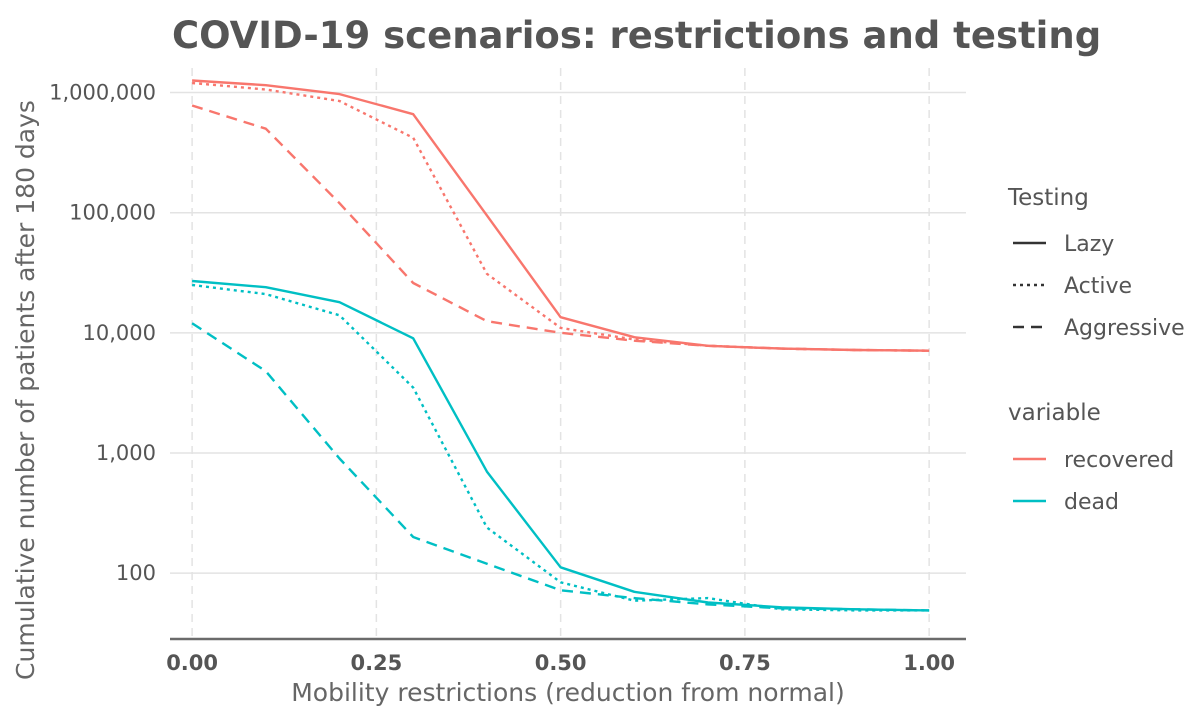 The width and height of the screenshot is (1198, 709). What do you see at coordinates (1119, 460) in the screenshot?
I see `legend-label-recovered: recovered` at bounding box center [1119, 460].